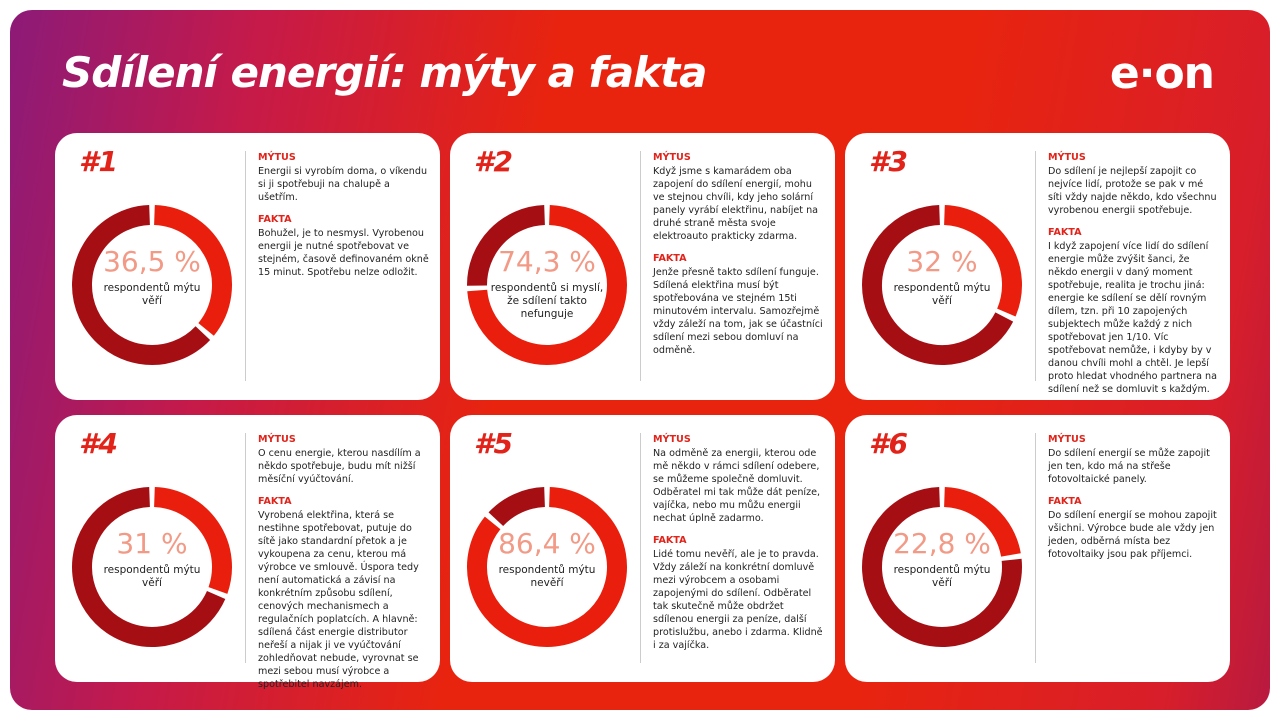  I want to click on percent-label: 31 %, so click(152, 543).